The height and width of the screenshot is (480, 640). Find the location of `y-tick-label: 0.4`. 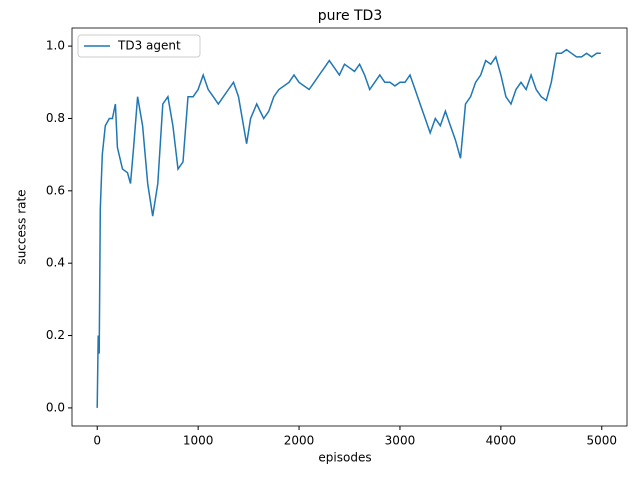

y-tick-label: 0.4 is located at coordinates (55, 263).